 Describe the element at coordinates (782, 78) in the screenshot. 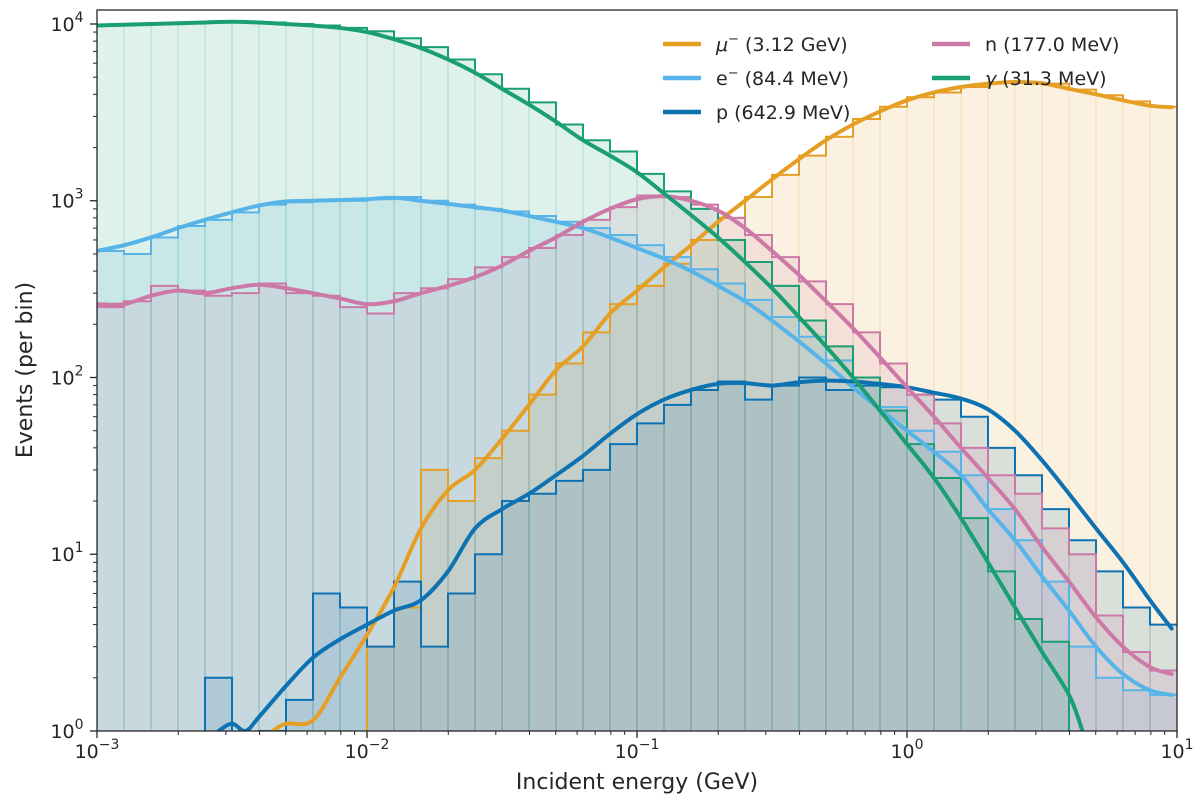

I see `legend-label: e− (84.4 MeV)` at that location.